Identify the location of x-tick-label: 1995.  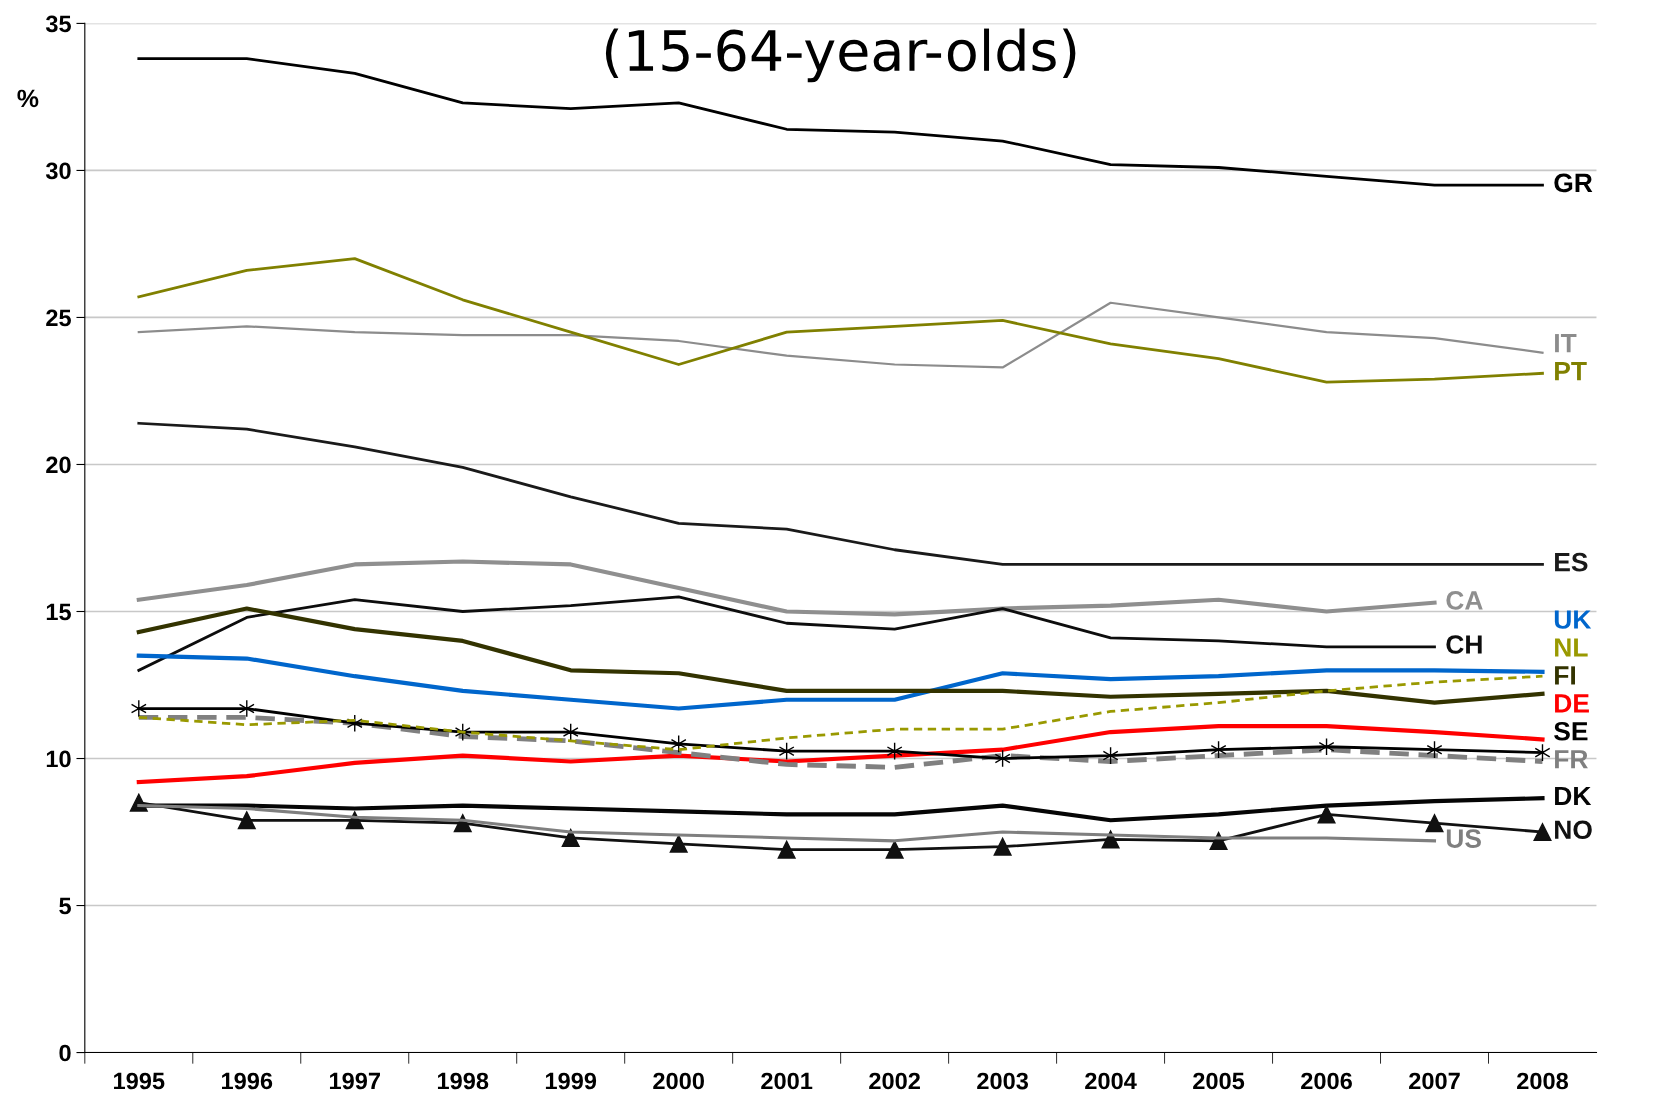
(139, 1081).